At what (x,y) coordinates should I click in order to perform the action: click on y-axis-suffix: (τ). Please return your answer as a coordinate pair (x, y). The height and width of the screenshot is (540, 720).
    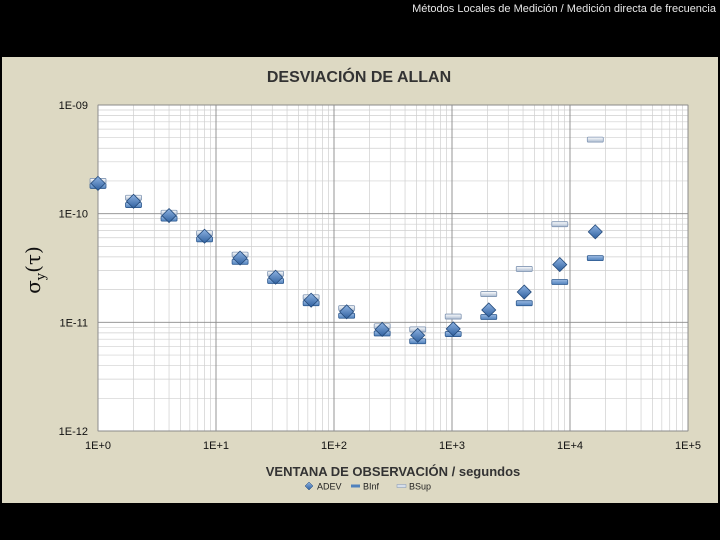
    Looking at the image, I should click on (33, 259).